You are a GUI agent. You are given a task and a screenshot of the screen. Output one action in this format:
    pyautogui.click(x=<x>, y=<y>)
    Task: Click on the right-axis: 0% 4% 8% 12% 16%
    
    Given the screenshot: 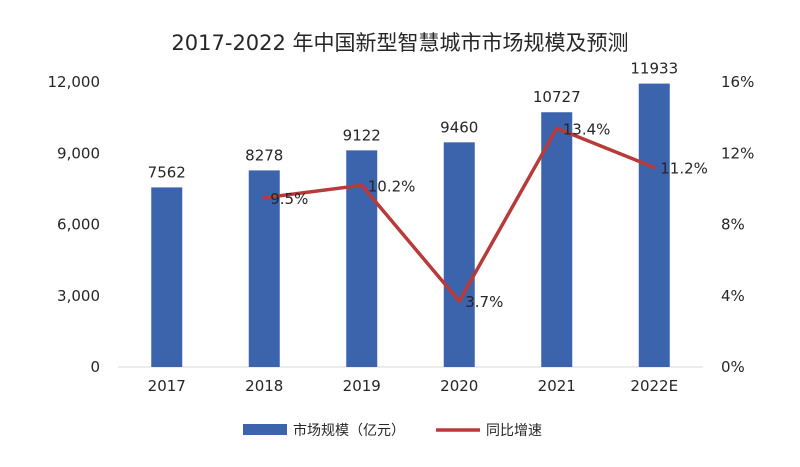 What is the action you would take?
    pyautogui.click(x=737, y=224)
    